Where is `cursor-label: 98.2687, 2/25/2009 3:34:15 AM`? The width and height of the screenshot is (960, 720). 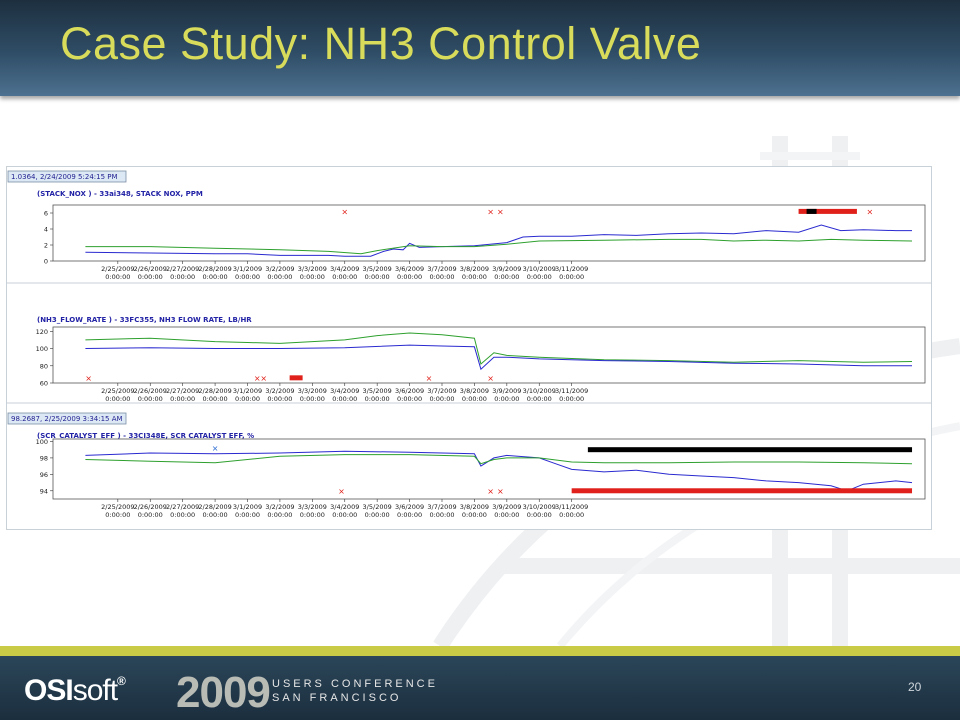 cursor-label: 98.2687, 2/25/2009 3:34:15 AM is located at coordinates (67, 419).